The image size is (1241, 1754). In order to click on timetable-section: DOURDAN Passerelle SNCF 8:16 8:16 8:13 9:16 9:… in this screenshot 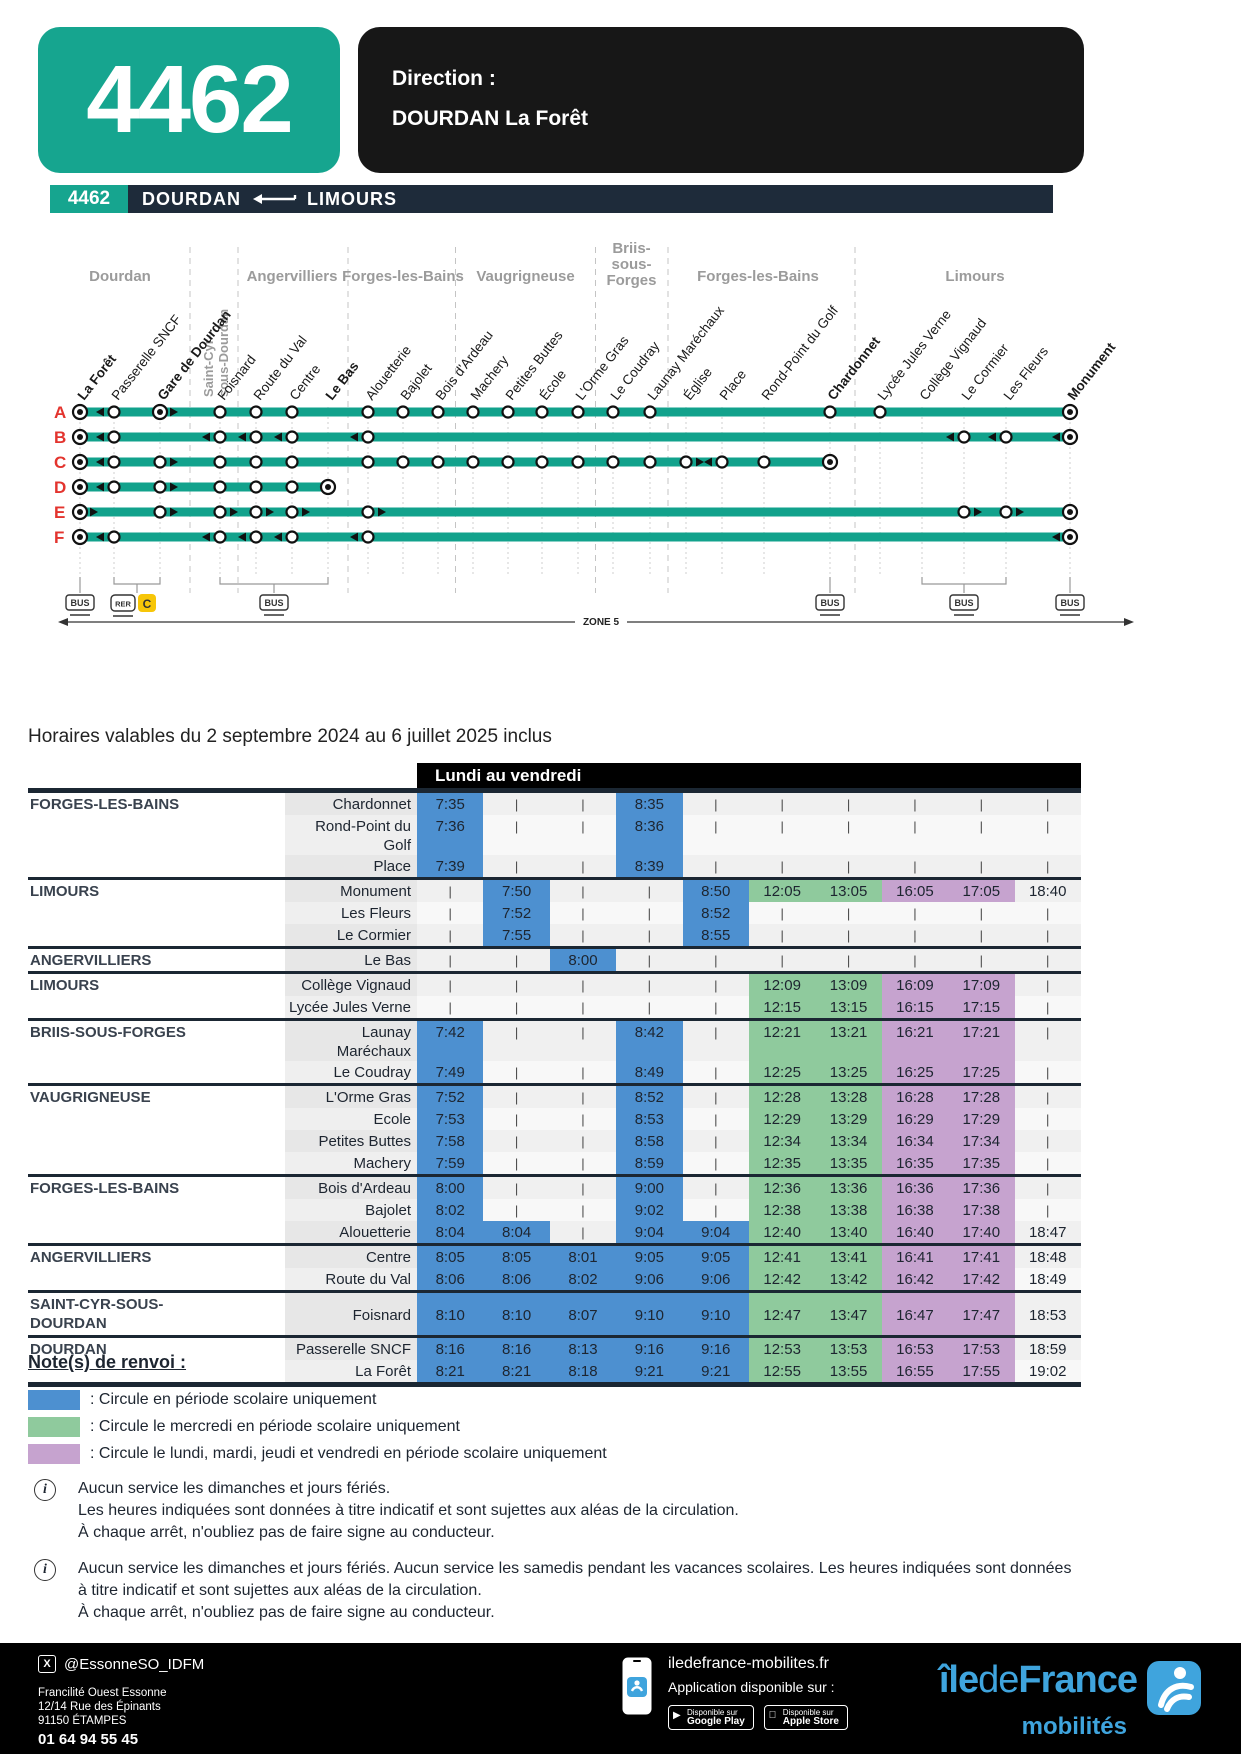, I will do `click(554, 1358)`.